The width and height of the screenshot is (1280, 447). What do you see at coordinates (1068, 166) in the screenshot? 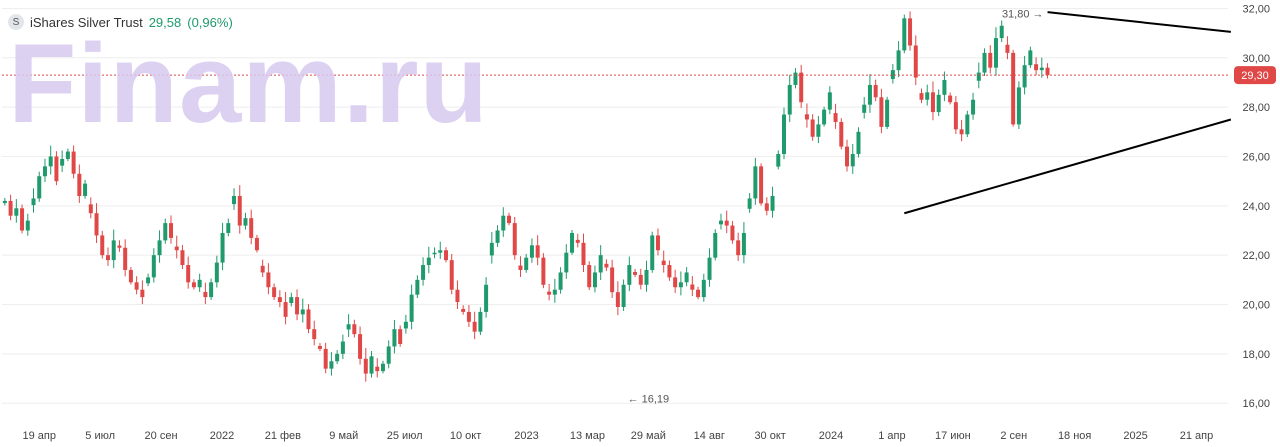
I see `trendline` at bounding box center [1068, 166].